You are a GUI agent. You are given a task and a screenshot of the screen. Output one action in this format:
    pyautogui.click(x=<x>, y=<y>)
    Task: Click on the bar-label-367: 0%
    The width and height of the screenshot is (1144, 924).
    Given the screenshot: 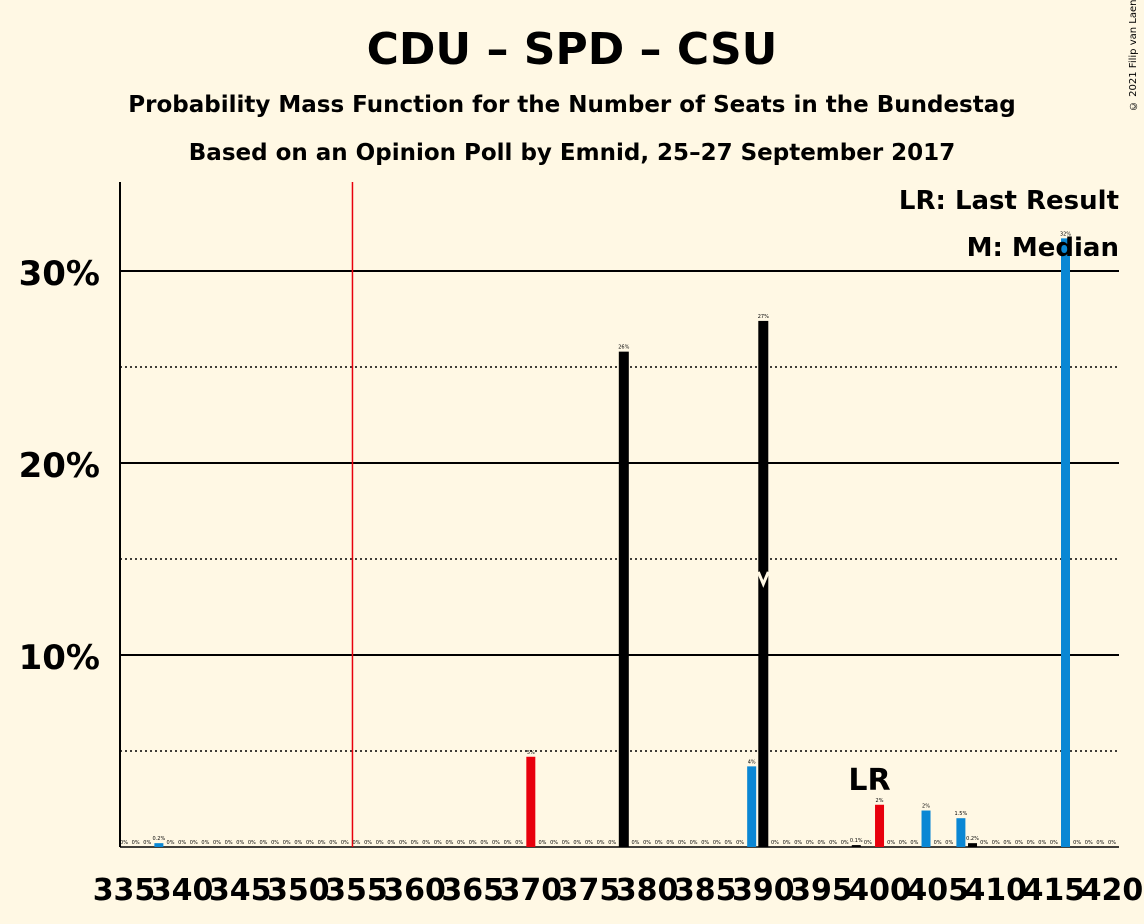 What is the action you would take?
    pyautogui.click(x=496, y=843)
    